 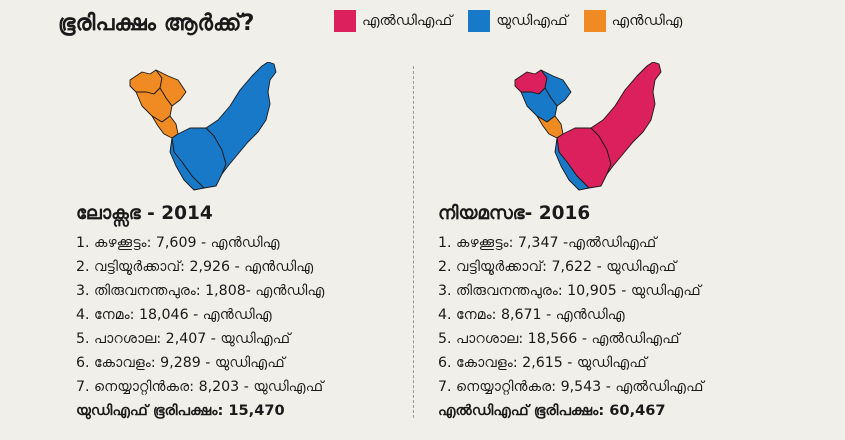 I want to click on list-item: 6. കോവളം: 9,289 - യുഡിഎഫ്, so click(x=180, y=363).